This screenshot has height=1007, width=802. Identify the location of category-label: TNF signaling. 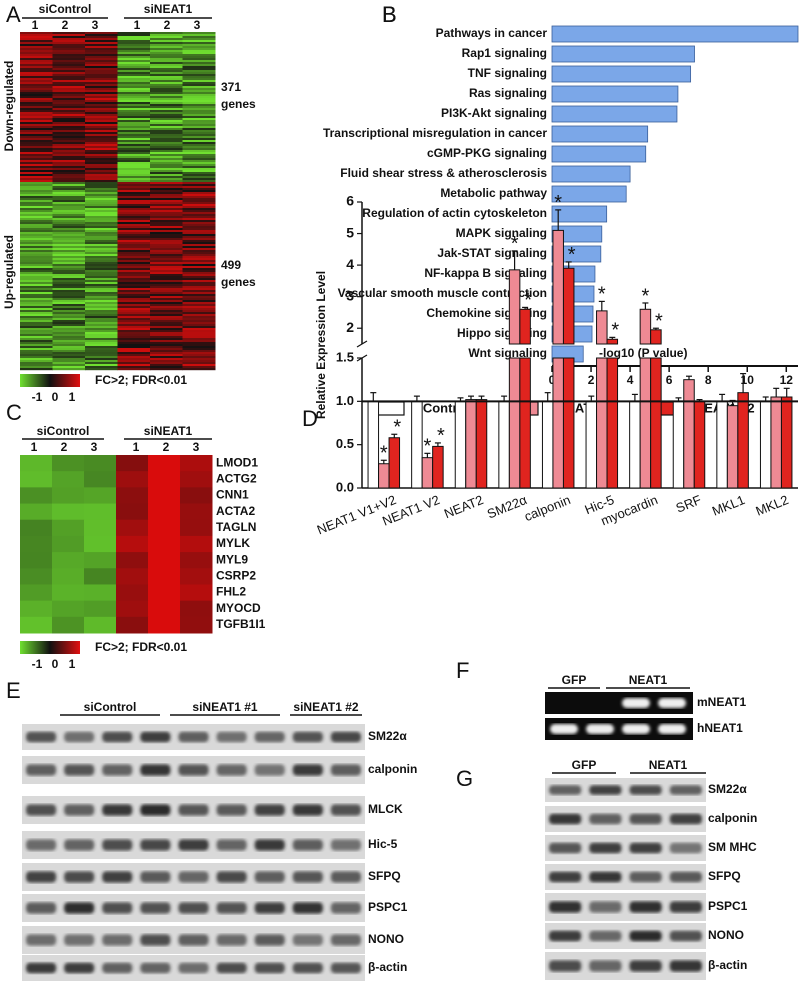
(507, 73).